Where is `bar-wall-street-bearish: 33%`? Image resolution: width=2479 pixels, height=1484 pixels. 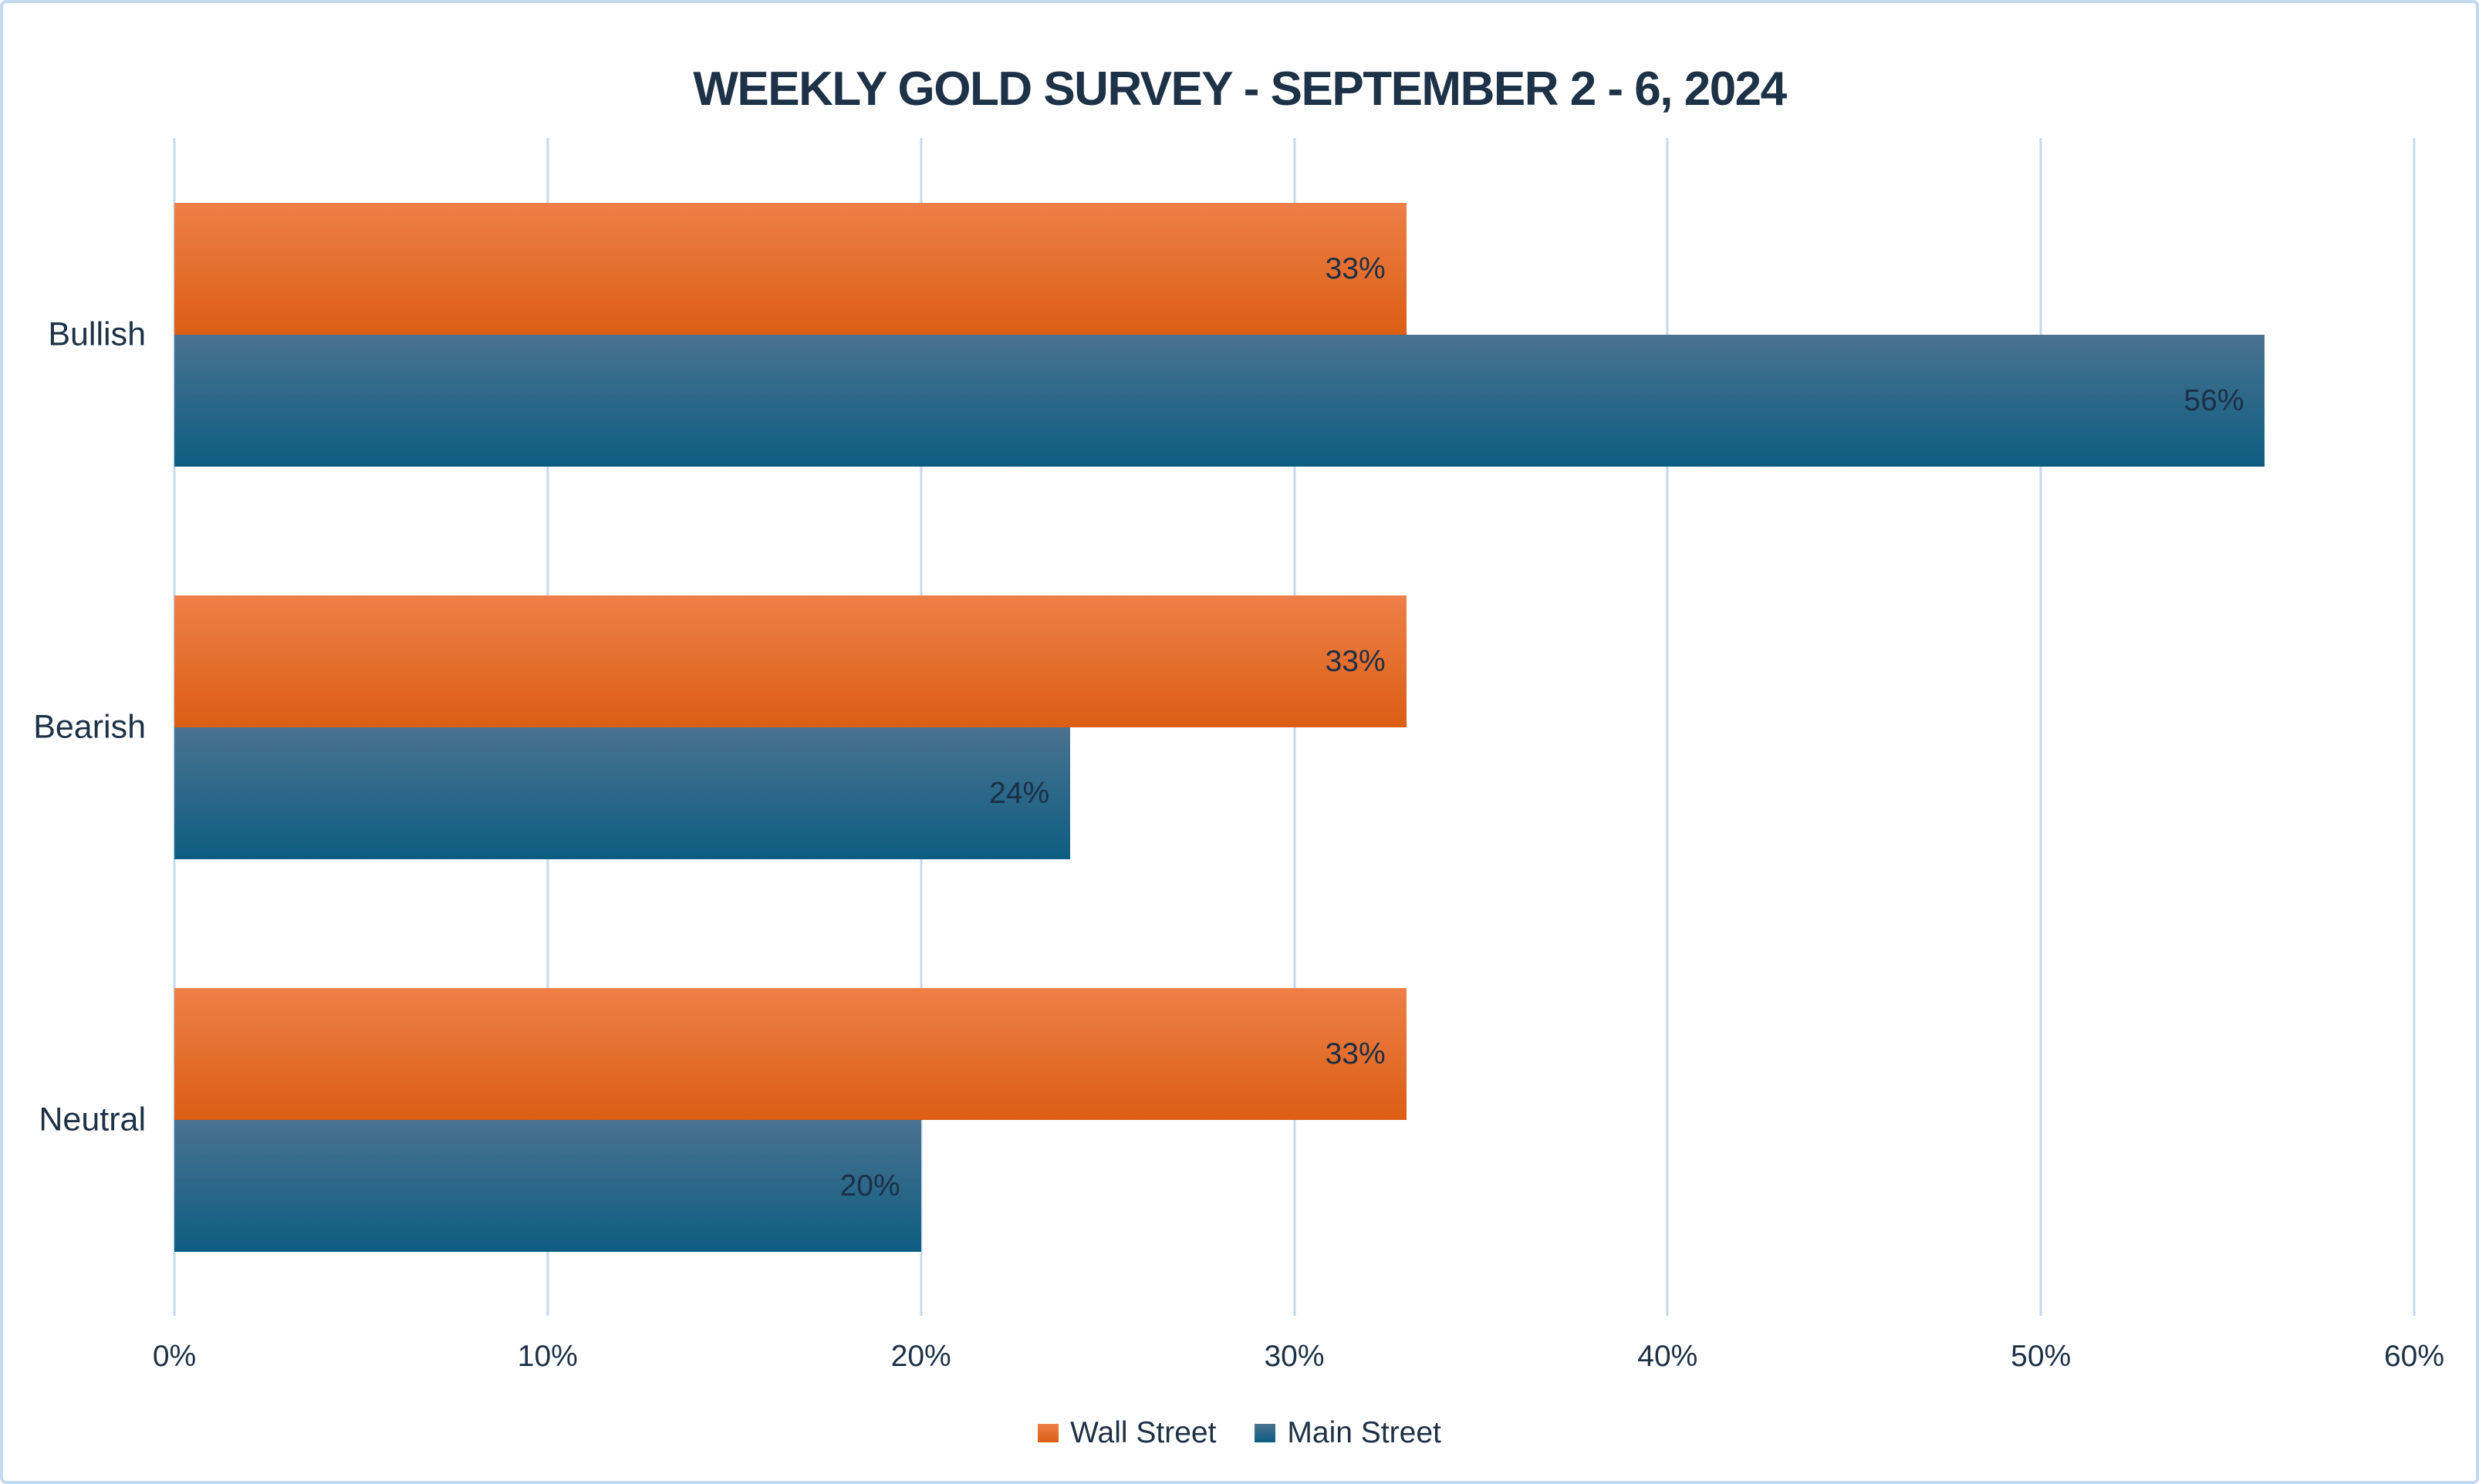
bar-wall-street-bearish: 33% is located at coordinates (790, 661).